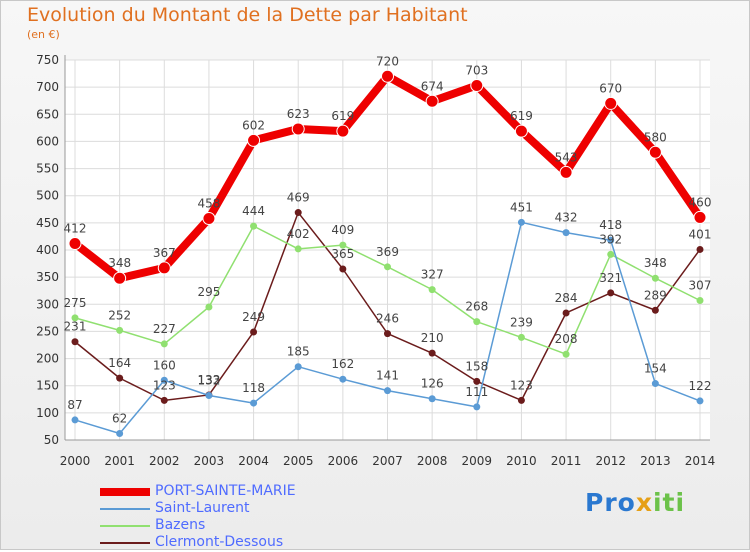  What do you see at coordinates (298, 461) in the screenshot?
I see `x-tick-label: 2005` at bounding box center [298, 461].